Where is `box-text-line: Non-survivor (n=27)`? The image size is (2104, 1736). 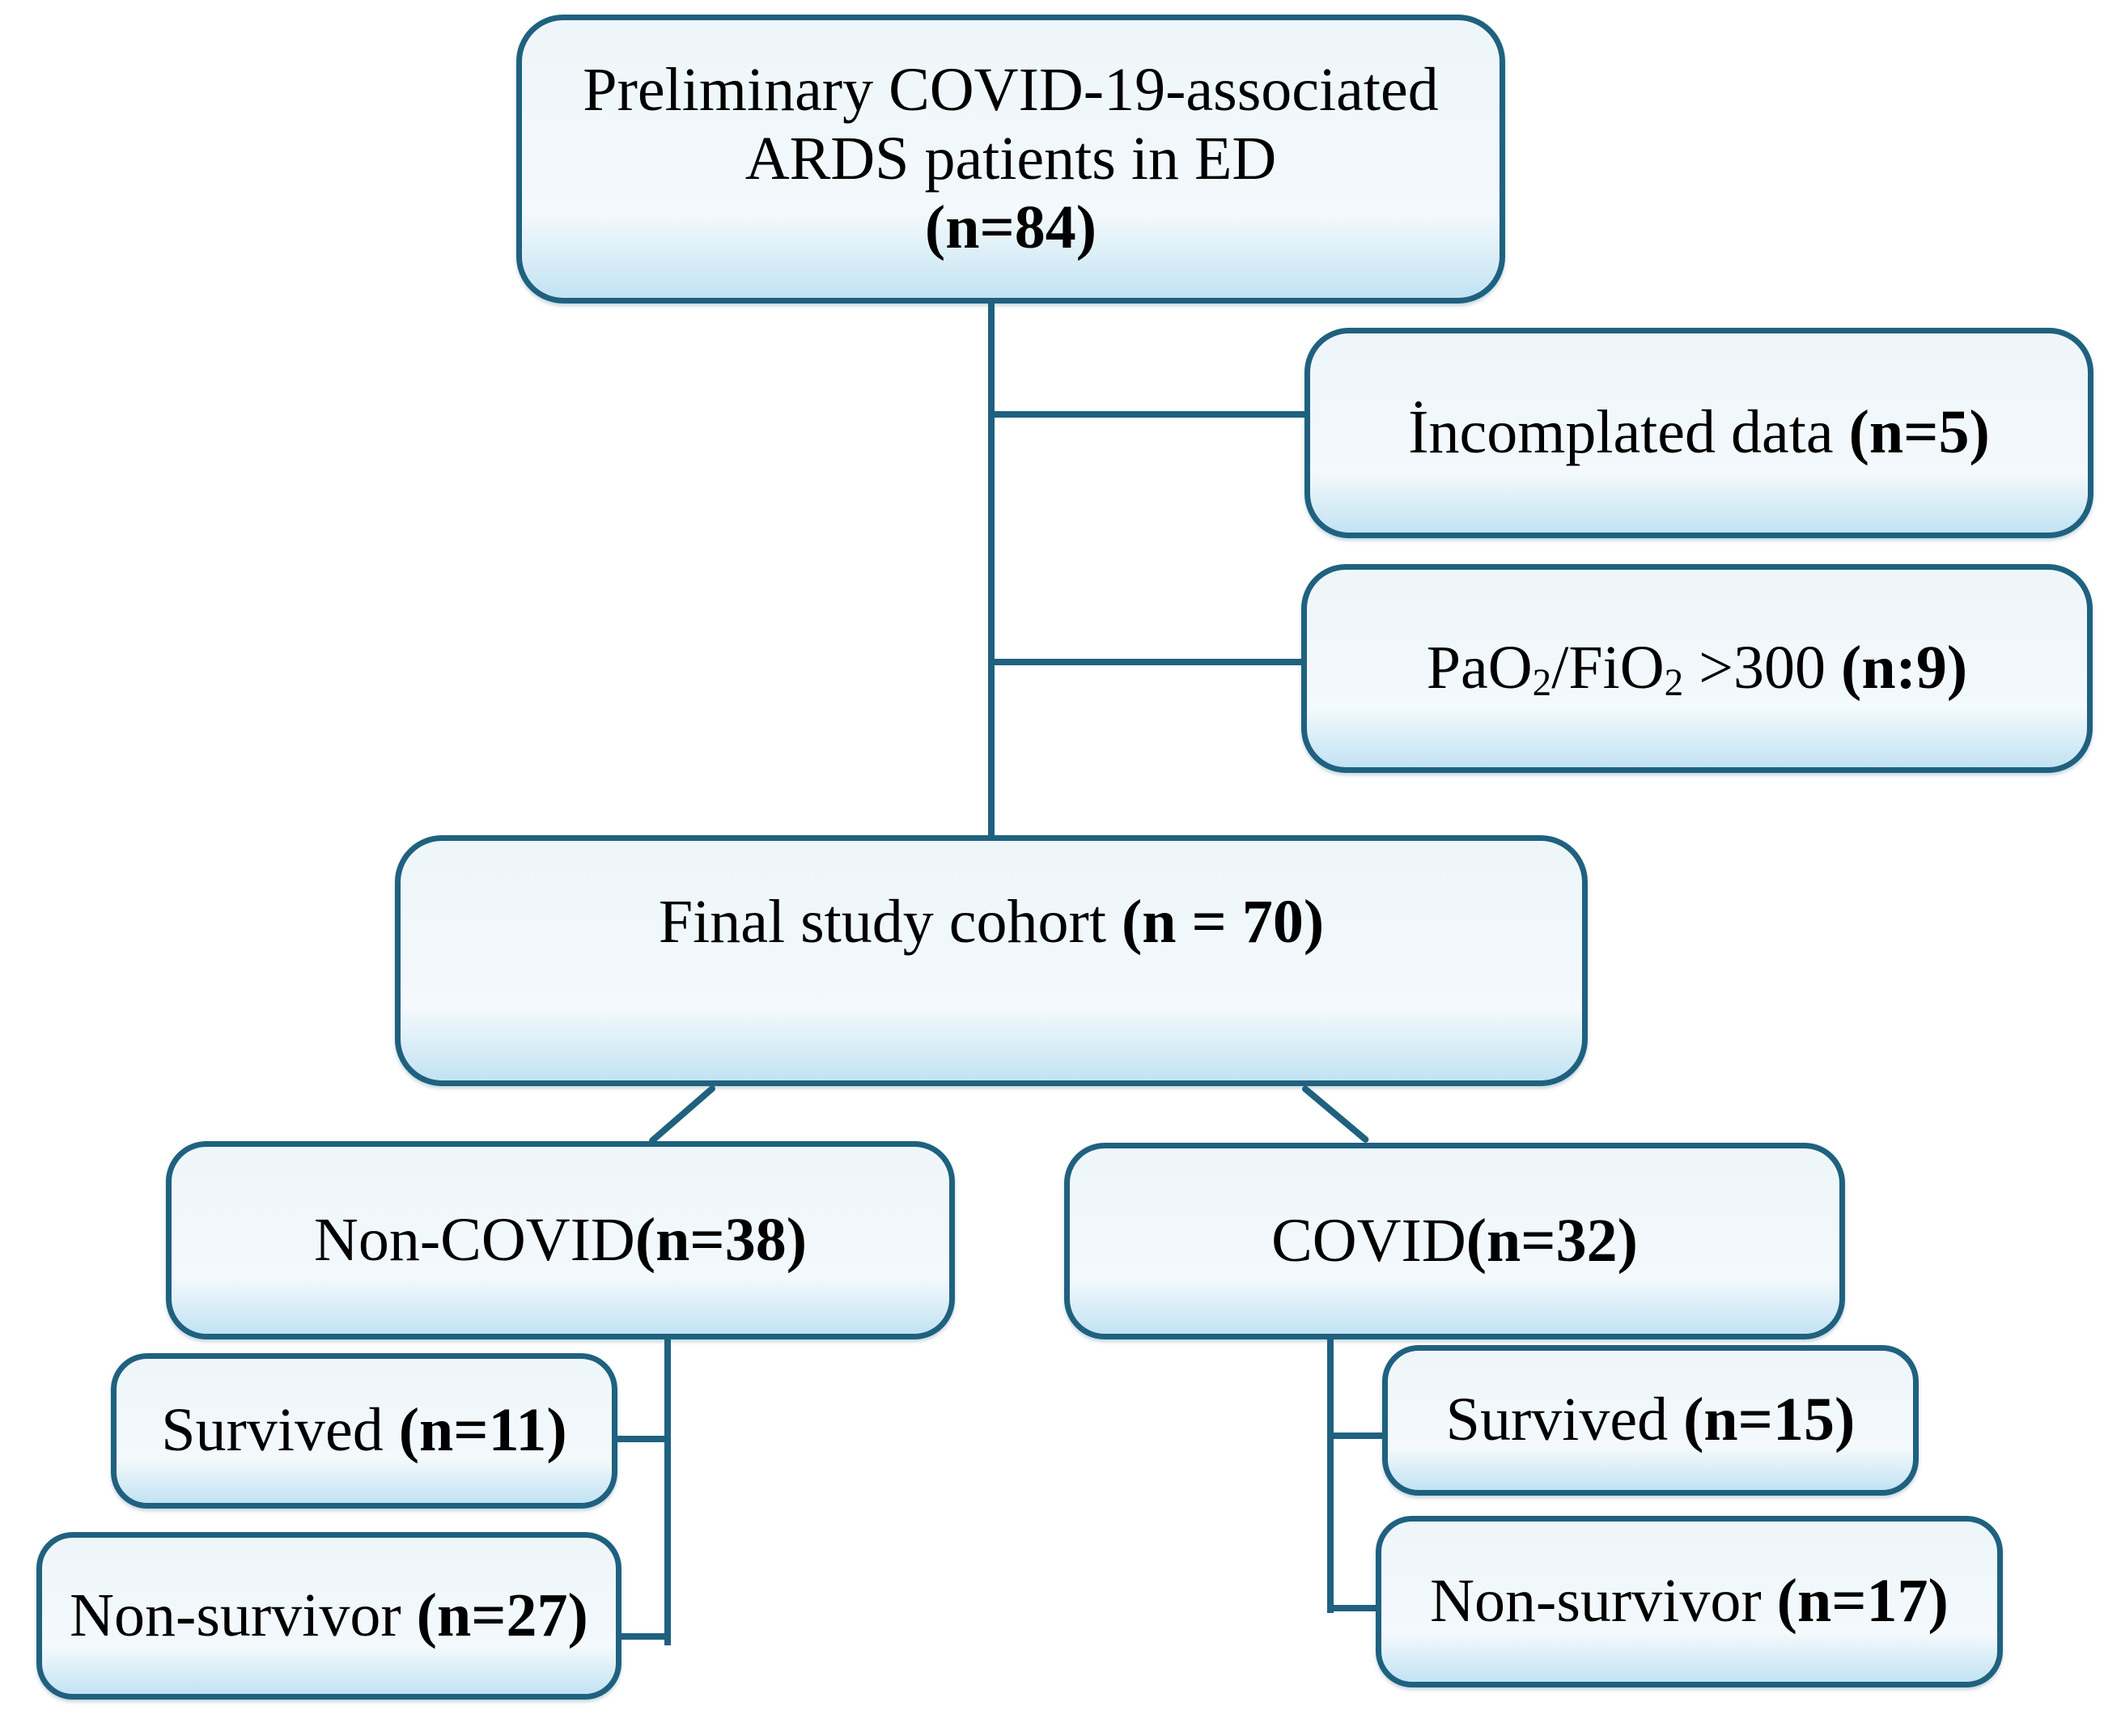 box-text-line: Non-survivor (n=27) is located at coordinates (329, 1615).